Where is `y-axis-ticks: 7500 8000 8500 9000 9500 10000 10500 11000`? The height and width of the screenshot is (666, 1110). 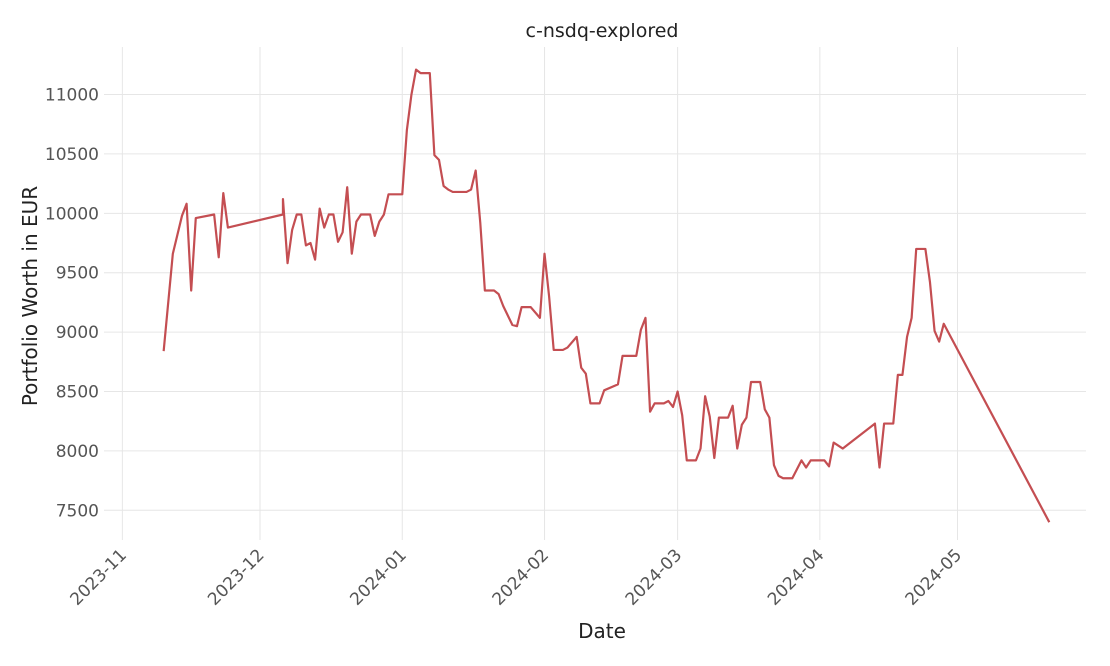 y-axis-ticks: 7500 8000 8500 9000 9500 10000 10500 11000 is located at coordinates (72, 304).